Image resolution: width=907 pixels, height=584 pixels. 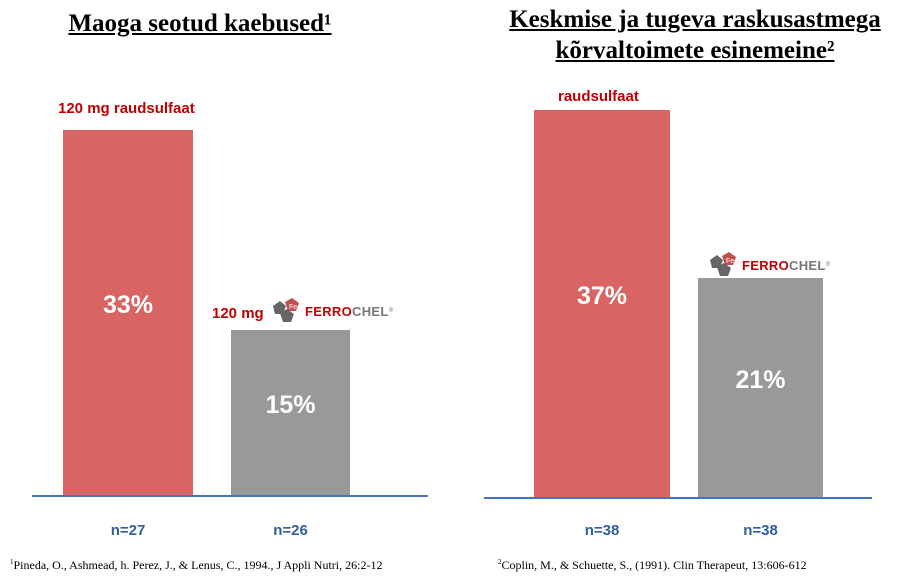 What do you see at coordinates (230, 496) in the screenshot?
I see `left-x-axis` at bounding box center [230, 496].